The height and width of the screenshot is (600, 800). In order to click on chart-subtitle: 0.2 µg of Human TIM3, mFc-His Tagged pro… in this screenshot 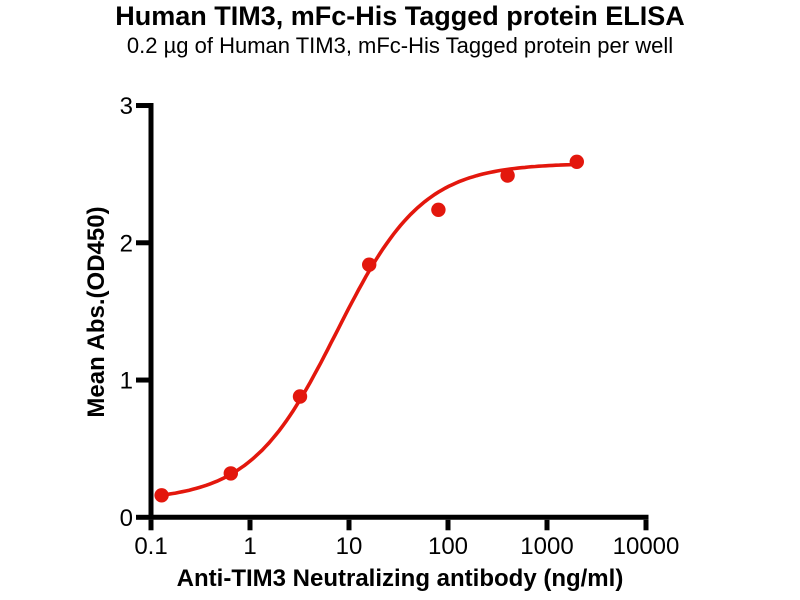, I will do `click(400, 45)`.